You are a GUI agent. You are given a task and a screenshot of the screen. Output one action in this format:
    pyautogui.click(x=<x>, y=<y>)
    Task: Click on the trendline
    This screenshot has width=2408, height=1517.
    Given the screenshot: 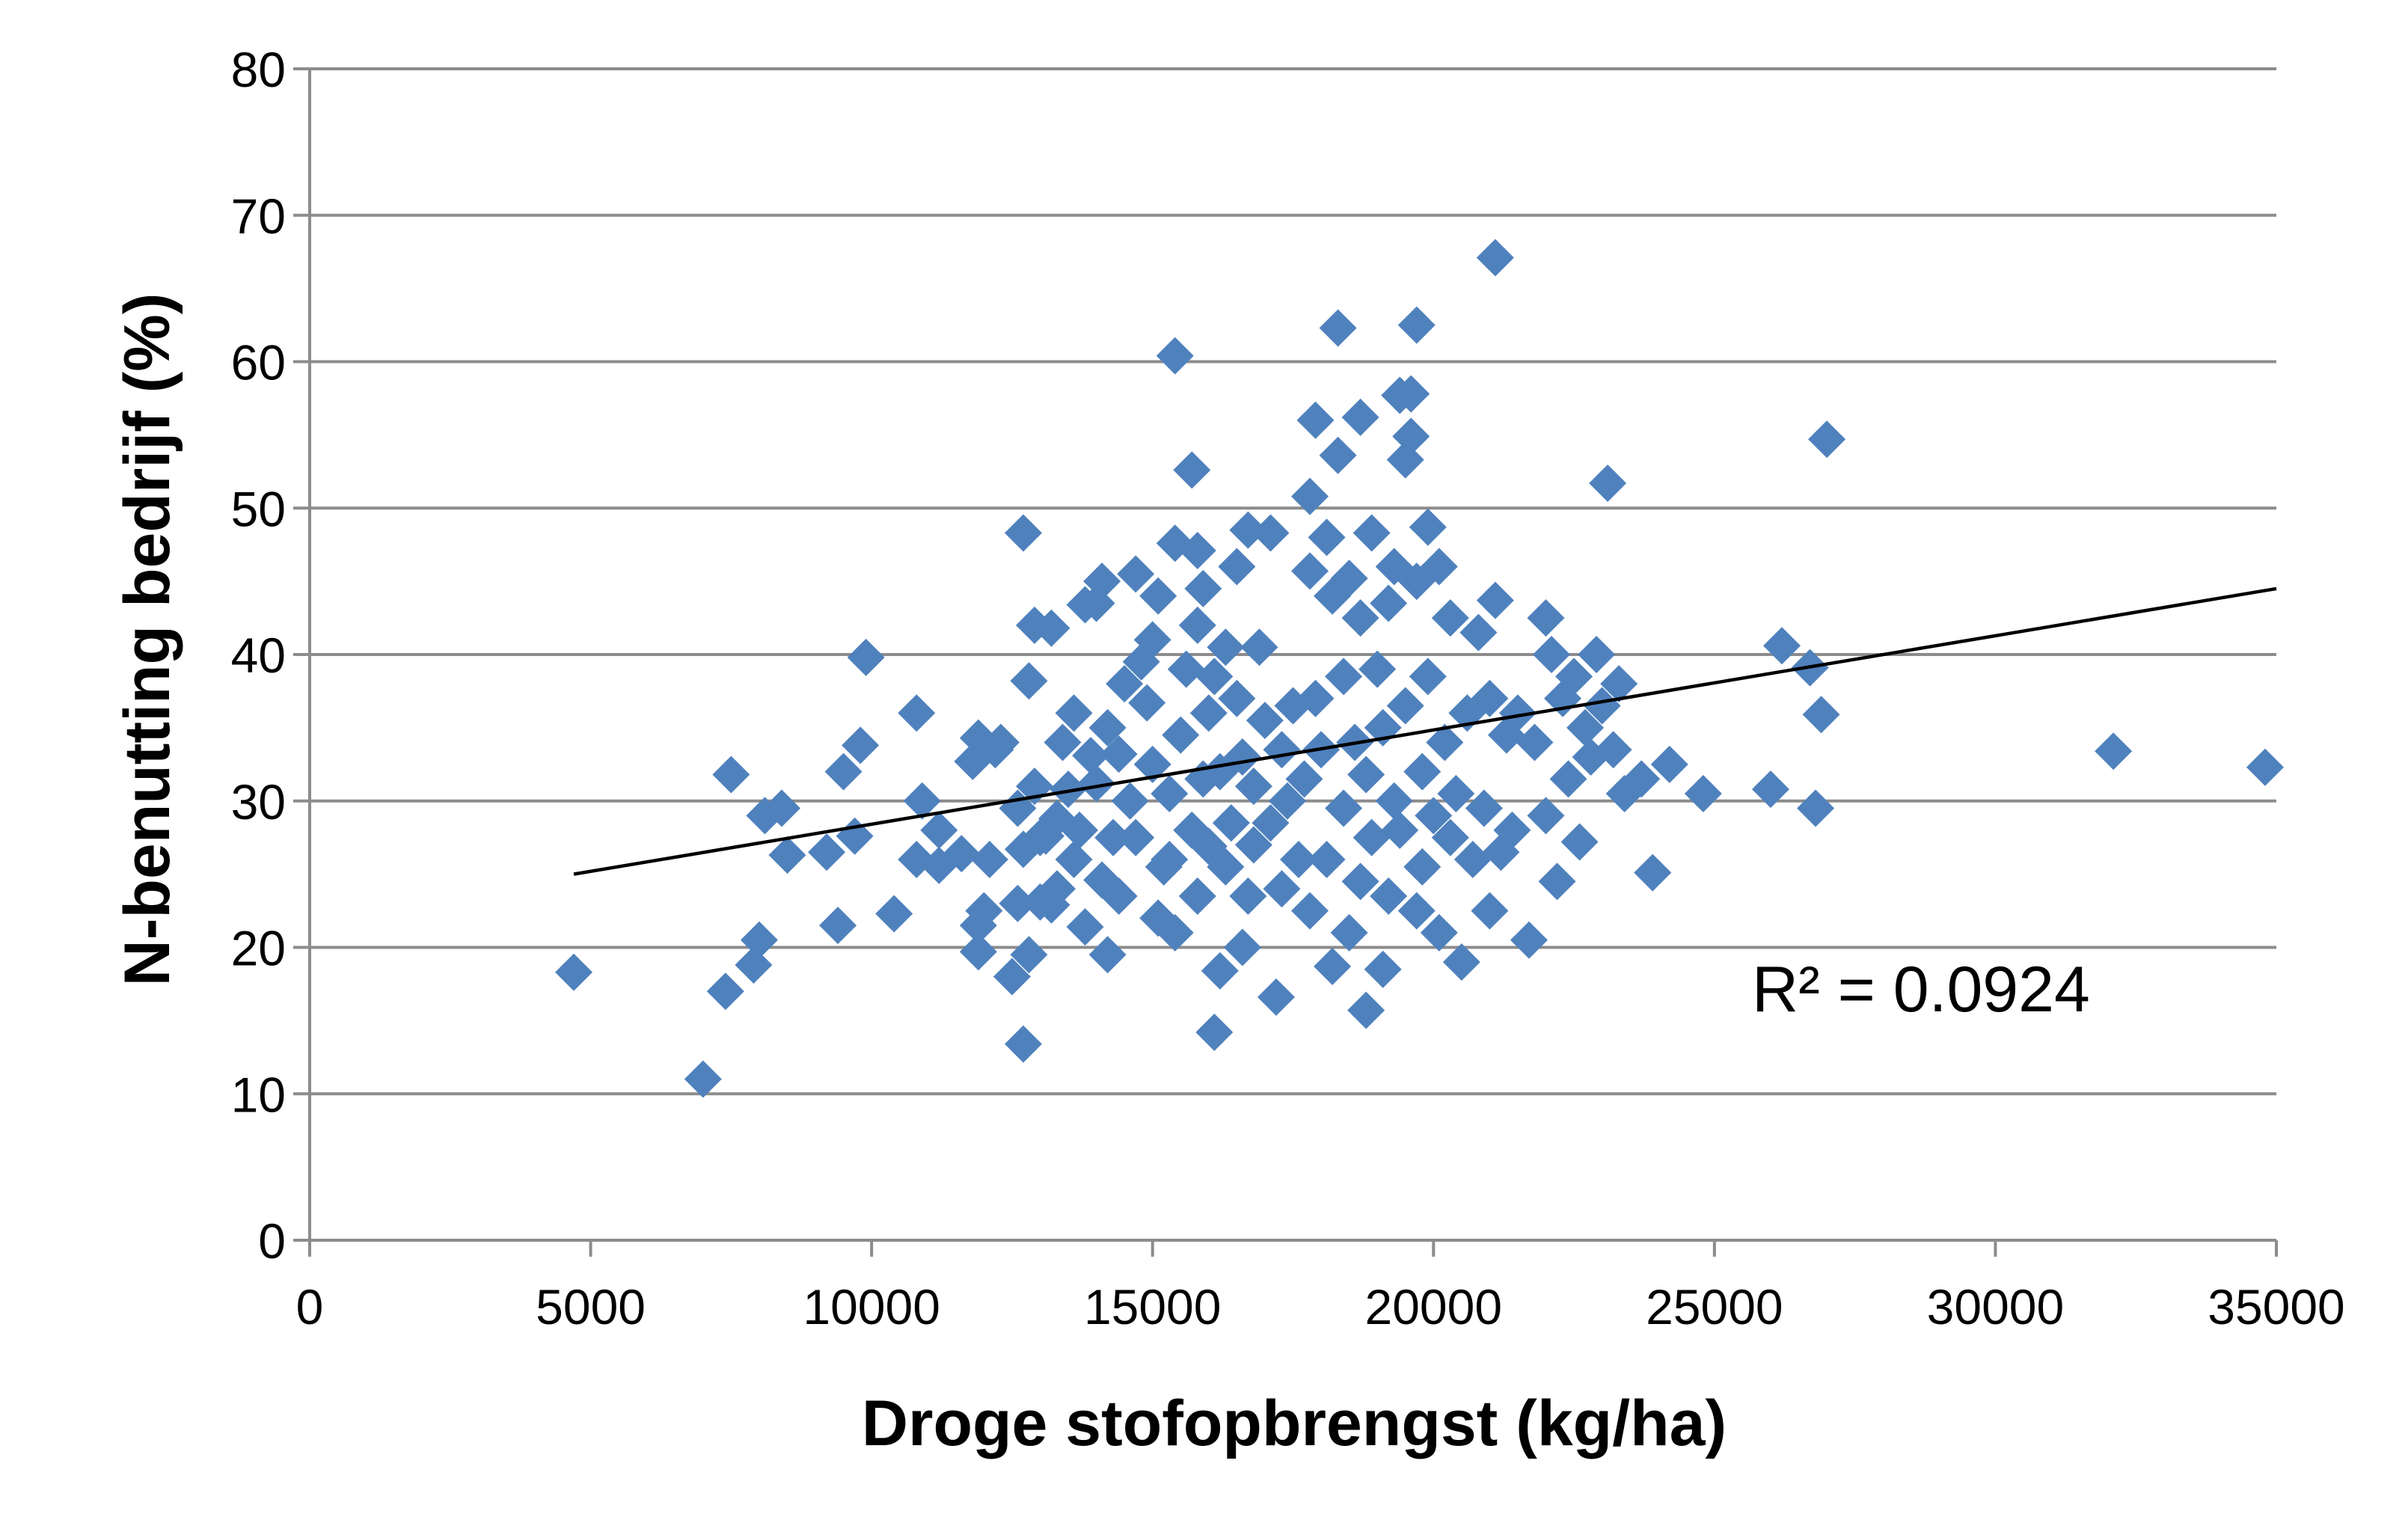 What is the action you would take?
    pyautogui.click(x=1425, y=731)
    